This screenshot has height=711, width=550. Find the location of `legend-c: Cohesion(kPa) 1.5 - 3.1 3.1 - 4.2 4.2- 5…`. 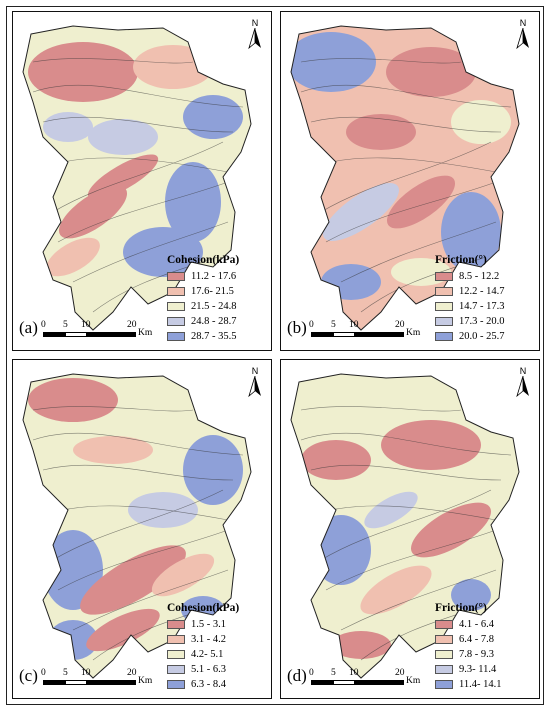

legend-c: Cohesion(kPa) 1.5 - 3.1 3.1 - 4.2 4.2- 5… is located at coordinates (215, 647).